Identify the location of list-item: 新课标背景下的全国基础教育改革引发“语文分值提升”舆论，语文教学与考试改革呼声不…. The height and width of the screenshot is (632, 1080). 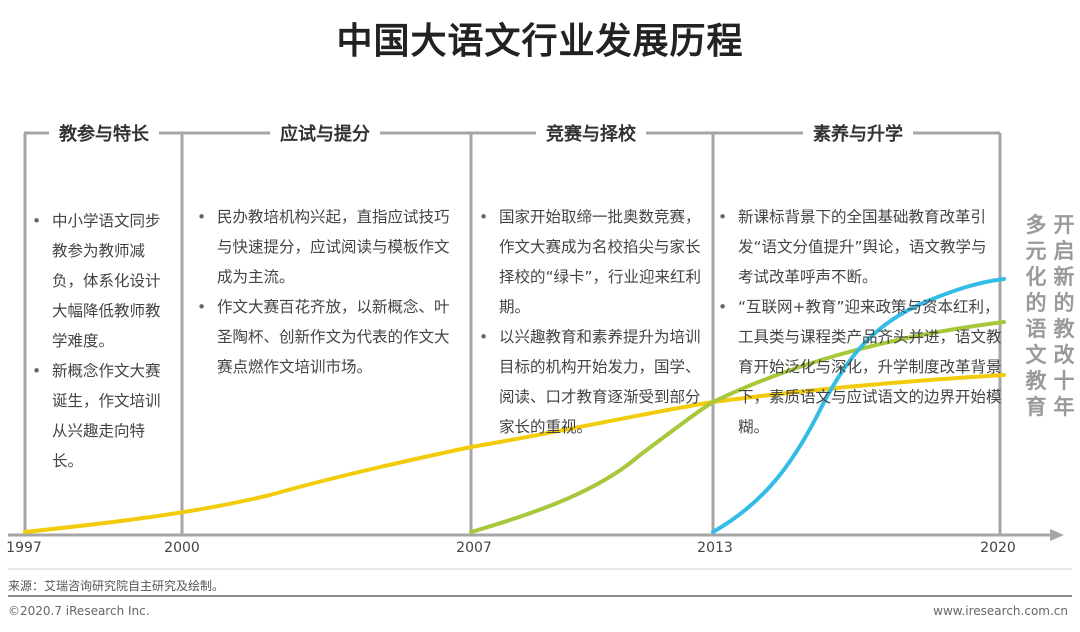
(859, 247).